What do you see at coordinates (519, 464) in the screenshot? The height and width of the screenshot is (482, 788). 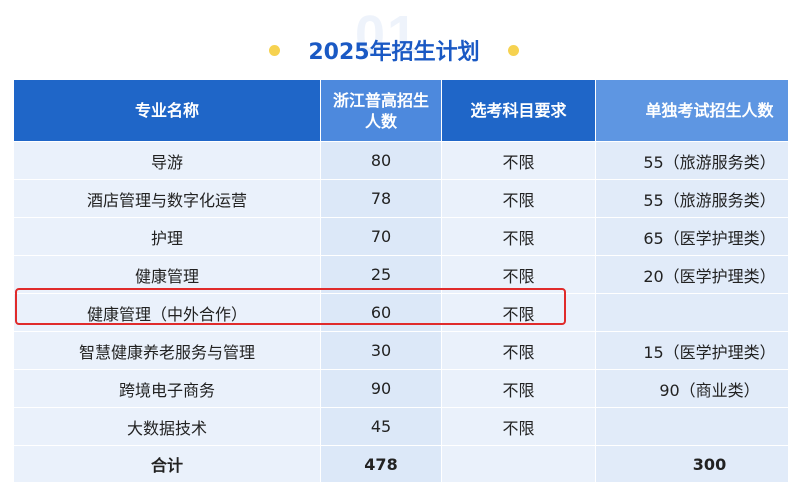 I see `total-subject-cell` at bounding box center [519, 464].